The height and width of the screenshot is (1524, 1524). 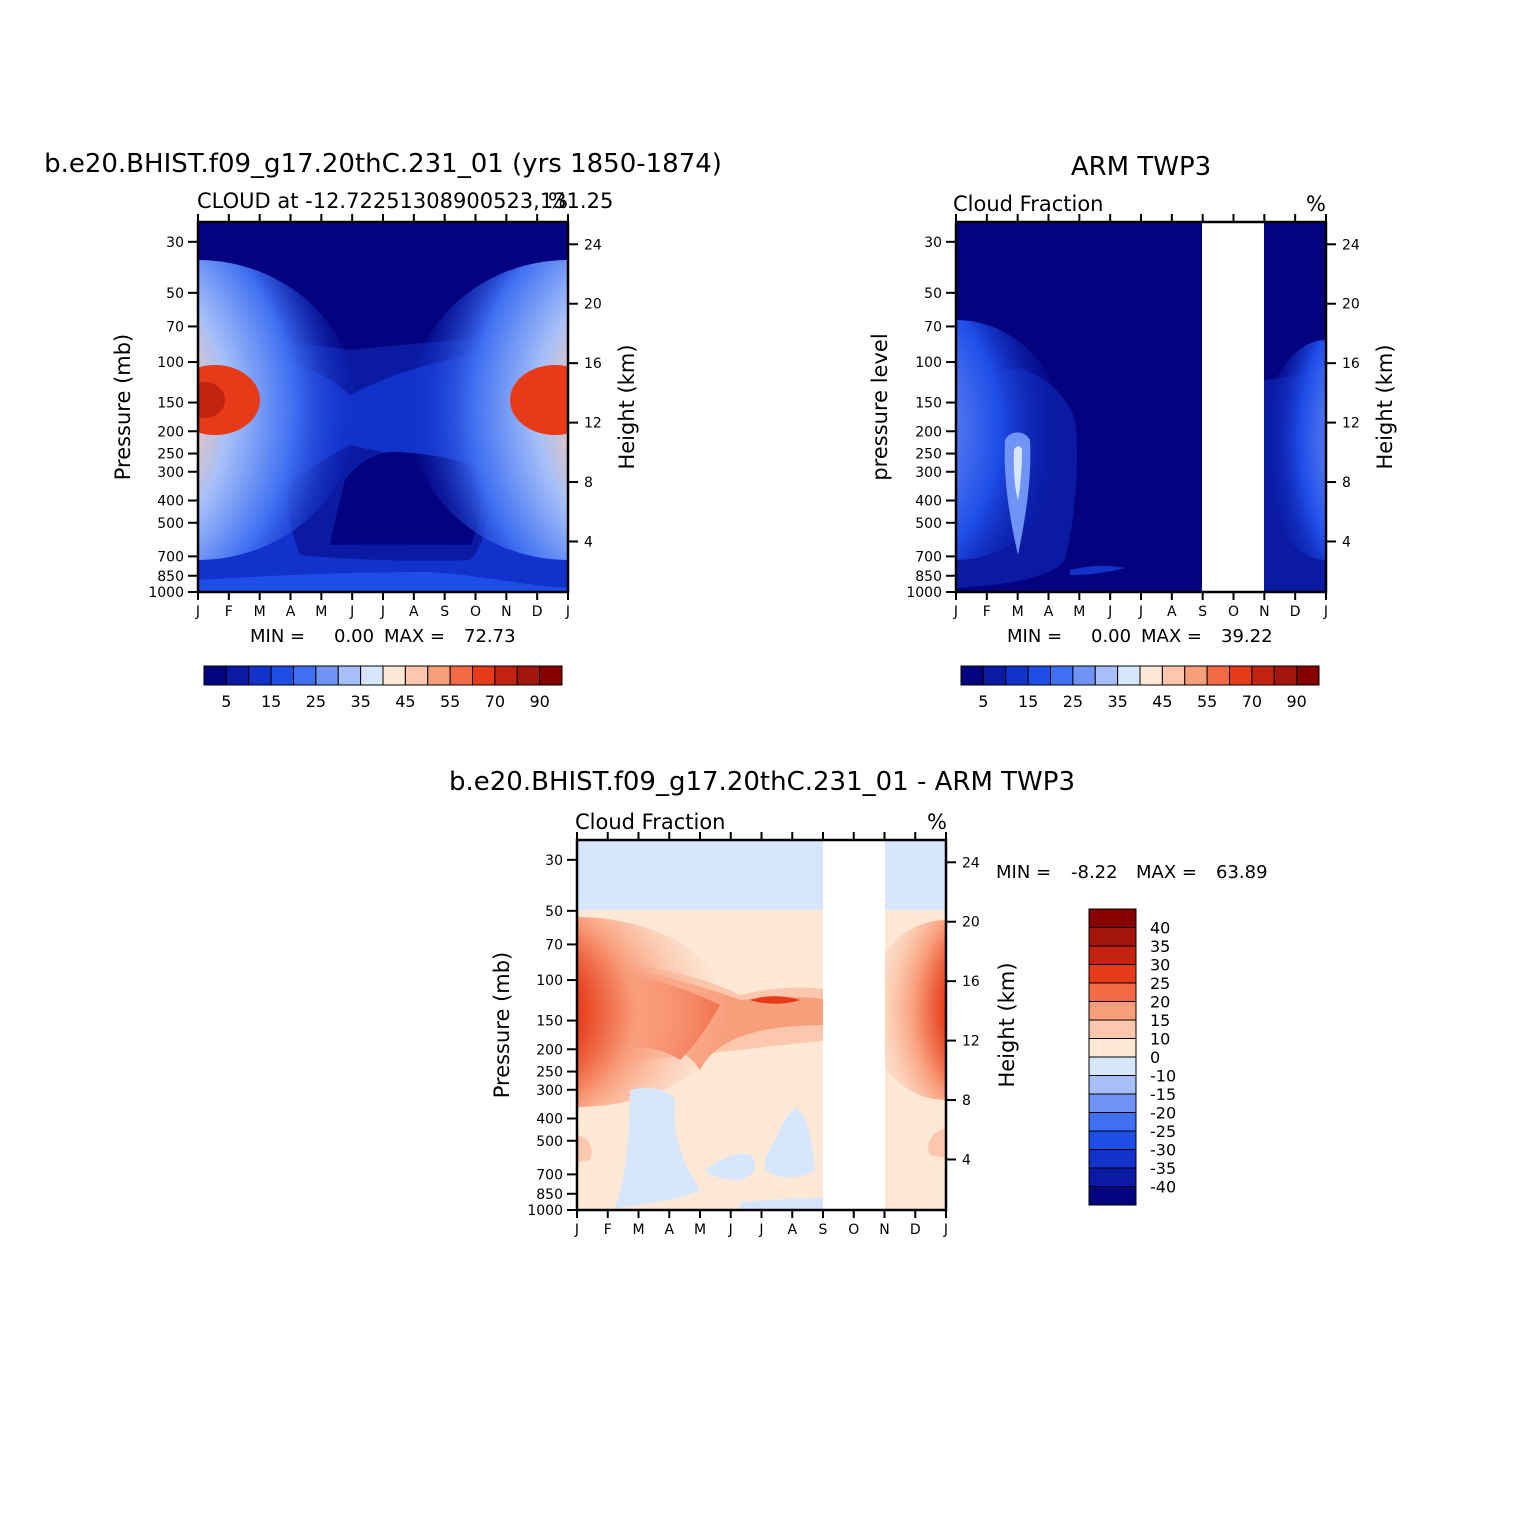 I want to click on colorbar-label: 35, so click(x=360, y=701).